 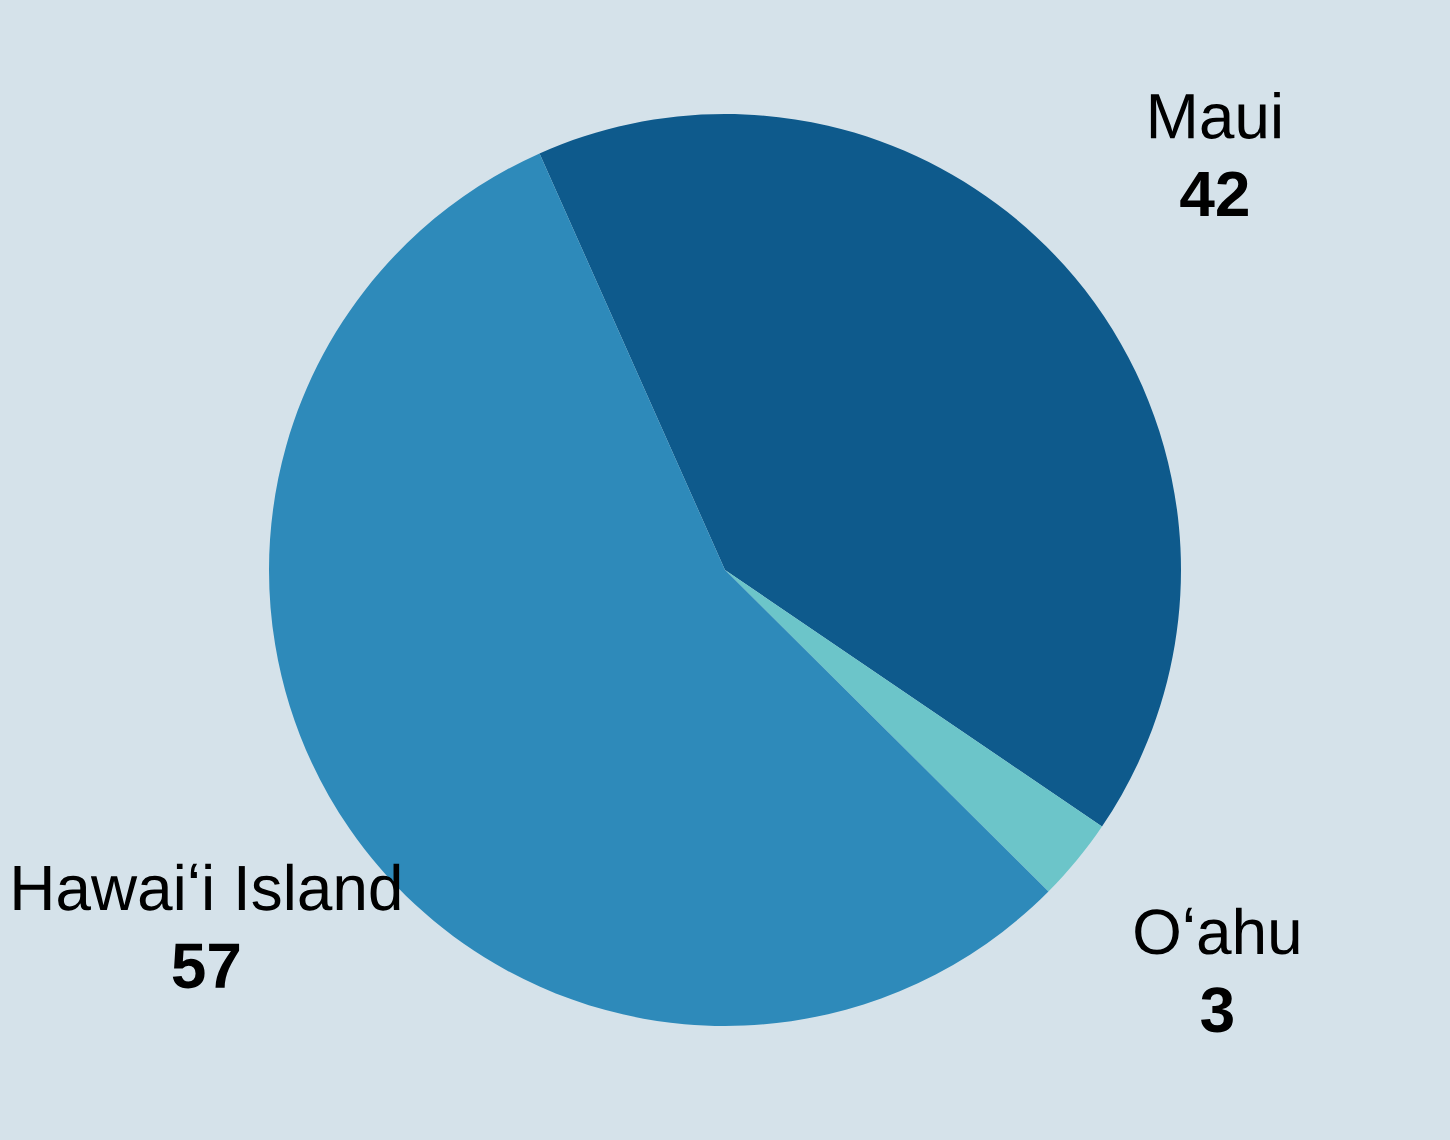 What do you see at coordinates (1217, 931) in the screenshot?
I see `slice-label: Oʻahu` at bounding box center [1217, 931].